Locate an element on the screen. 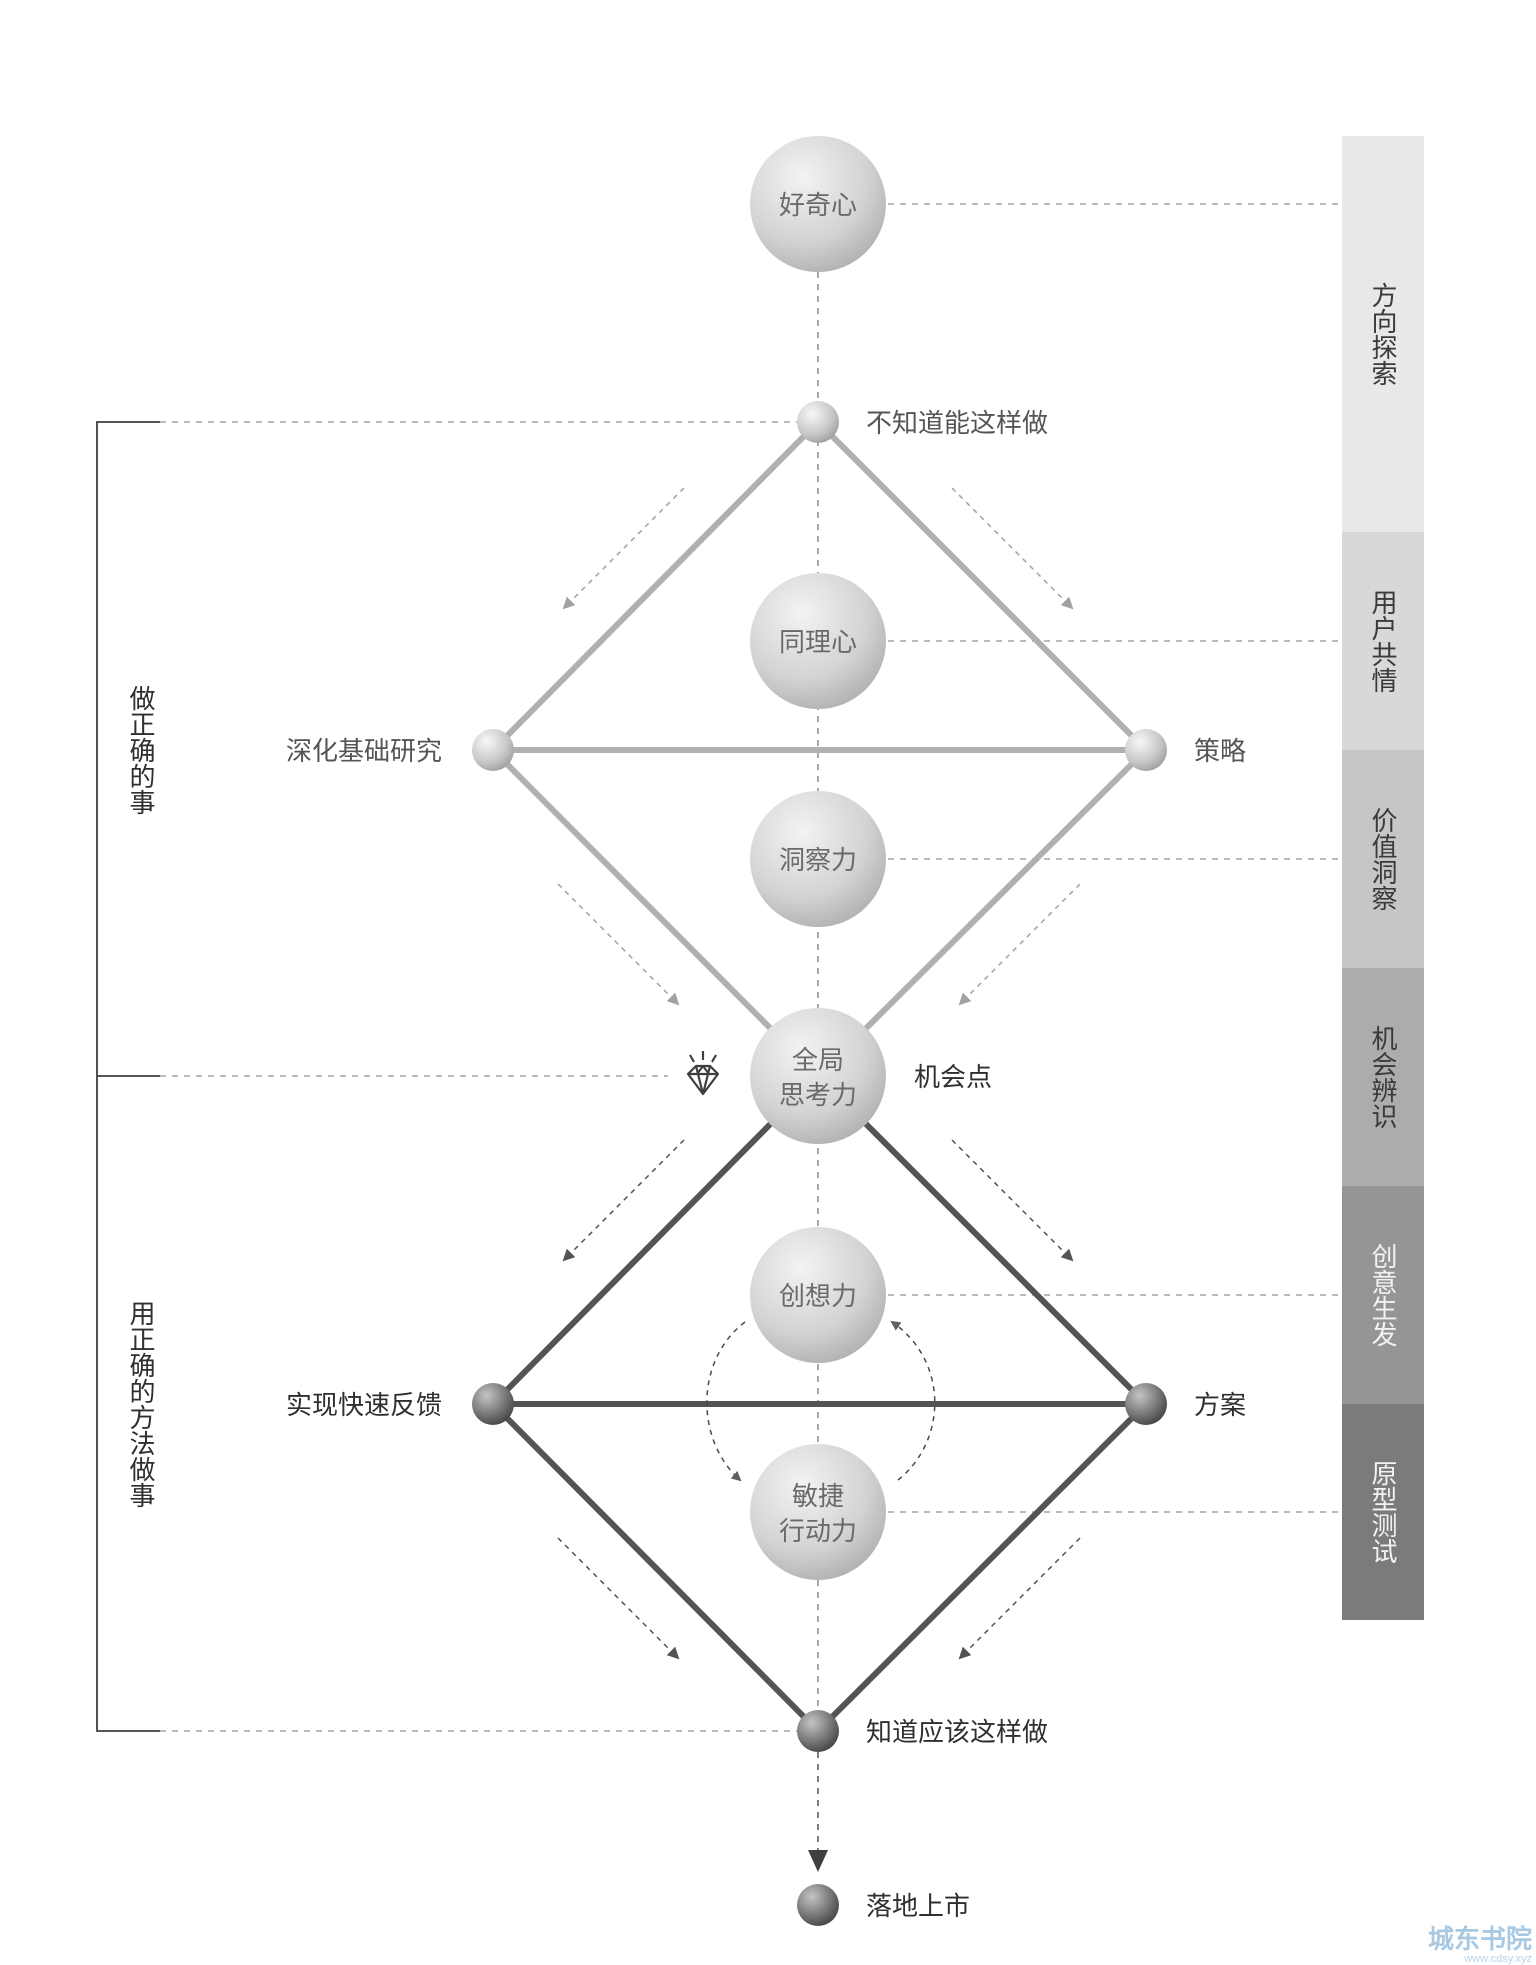 This screenshot has width=1536, height=1965. phase-band-empathy is located at coordinates (1383, 641).